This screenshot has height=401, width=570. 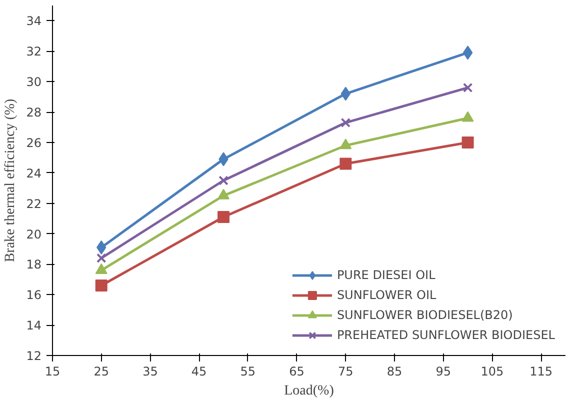 I want to click on legend-label: PREHEATED SUNFLOWER BIODIESEL, so click(x=445, y=335).